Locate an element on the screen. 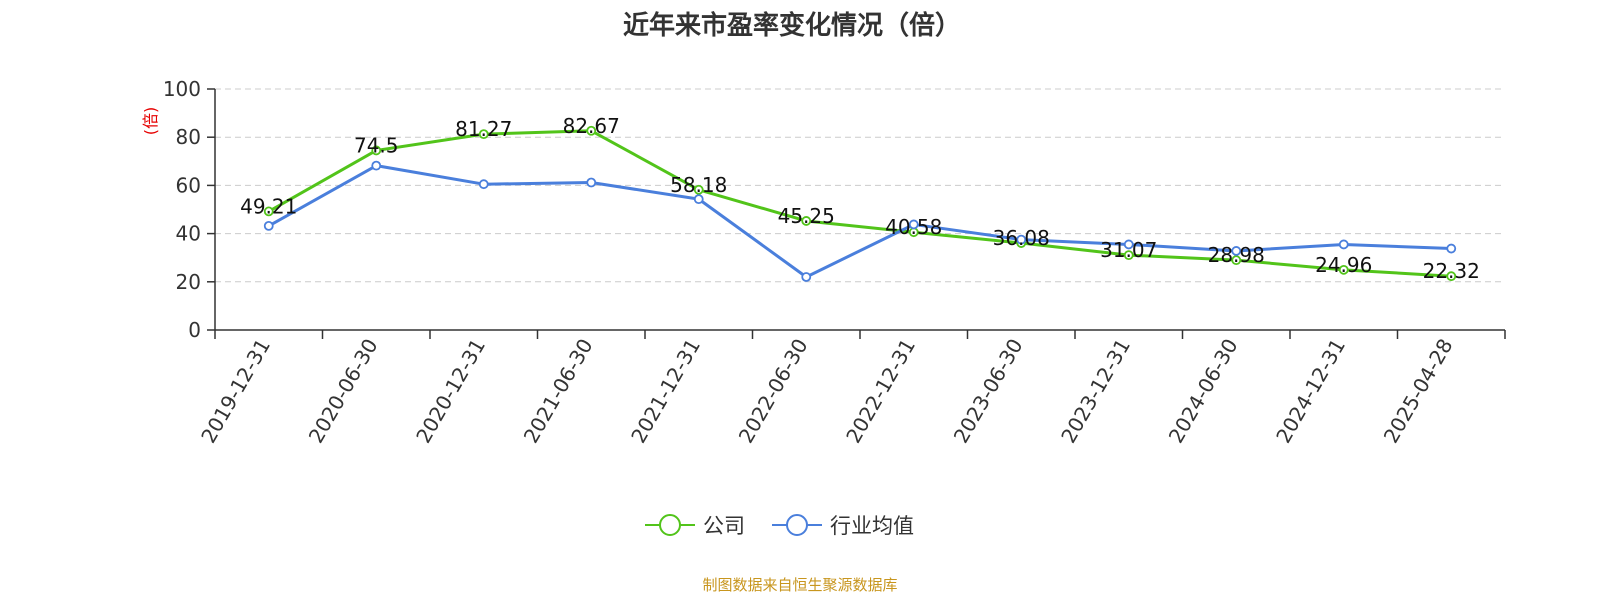  data-label: 45.25 is located at coordinates (806, 216).